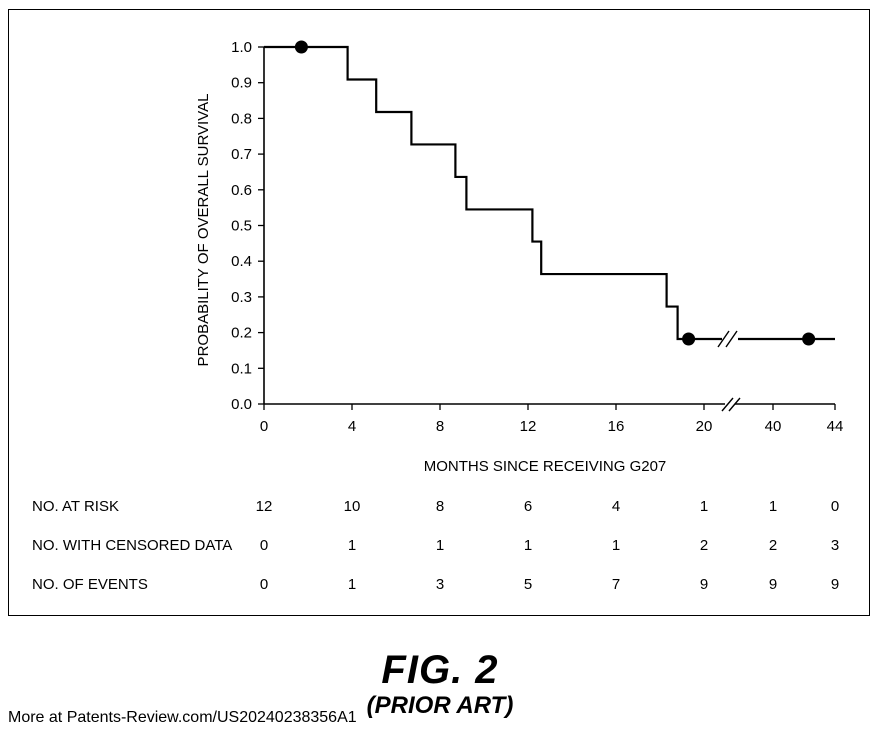 The image size is (880, 737). I want to click on y-tick-label: 0.1, so click(241, 368).